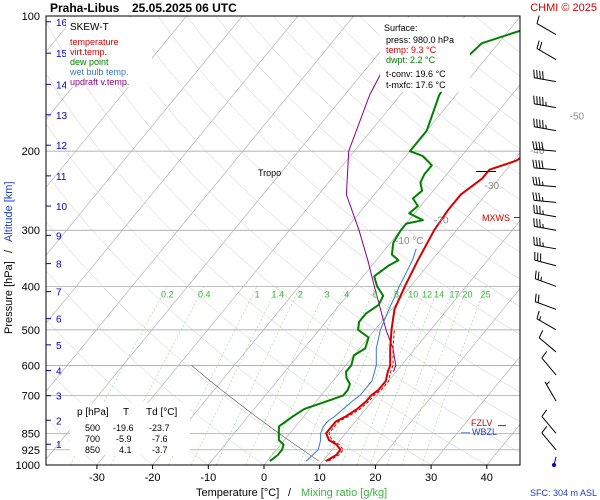 This screenshot has width=600, height=500. I want to click on x-tick-label: -20, so click(153, 478).